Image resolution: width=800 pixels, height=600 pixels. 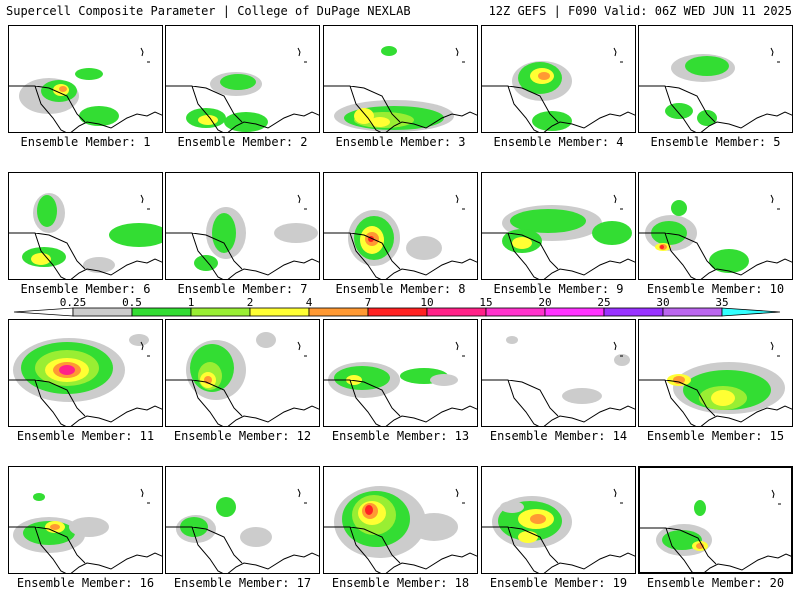 I want to click on colorbar-tick-label: 7, so click(x=368, y=302).